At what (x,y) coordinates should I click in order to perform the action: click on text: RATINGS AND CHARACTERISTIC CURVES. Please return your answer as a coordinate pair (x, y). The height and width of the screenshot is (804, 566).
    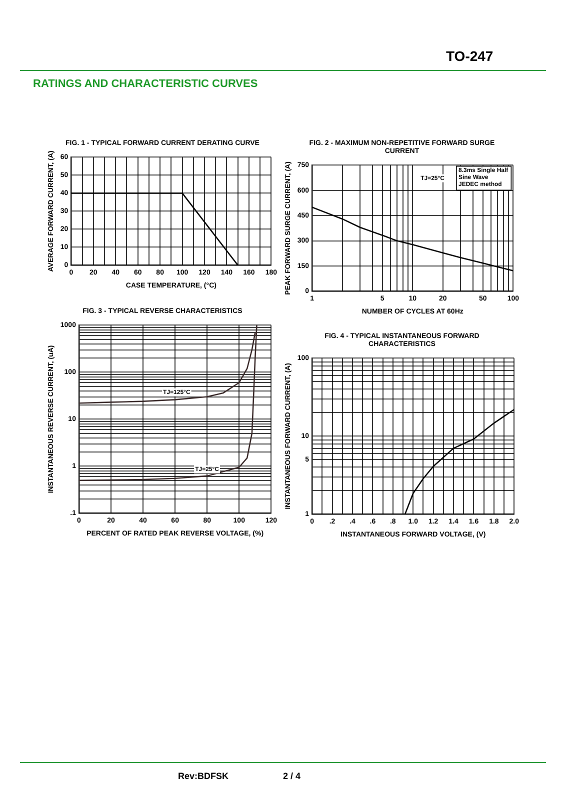
    Looking at the image, I should click on (145, 84).